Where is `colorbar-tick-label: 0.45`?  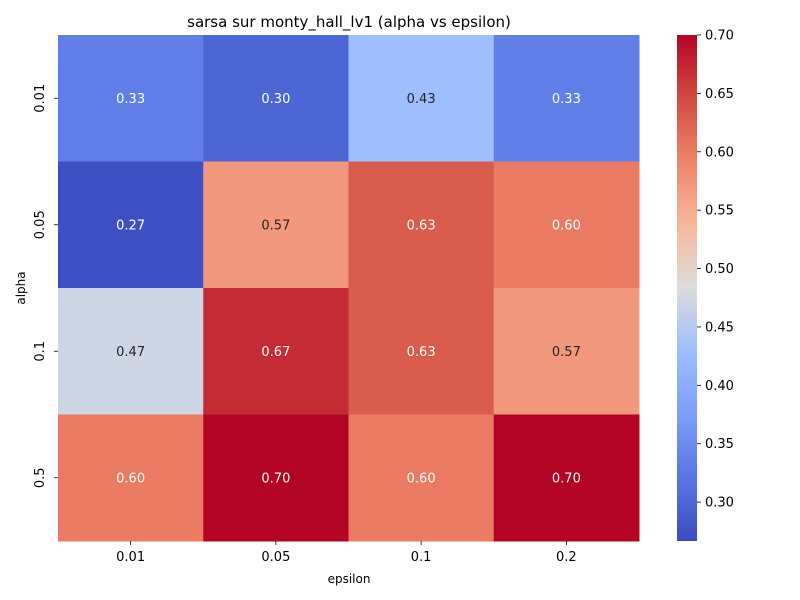 colorbar-tick-label: 0.45 is located at coordinates (719, 327).